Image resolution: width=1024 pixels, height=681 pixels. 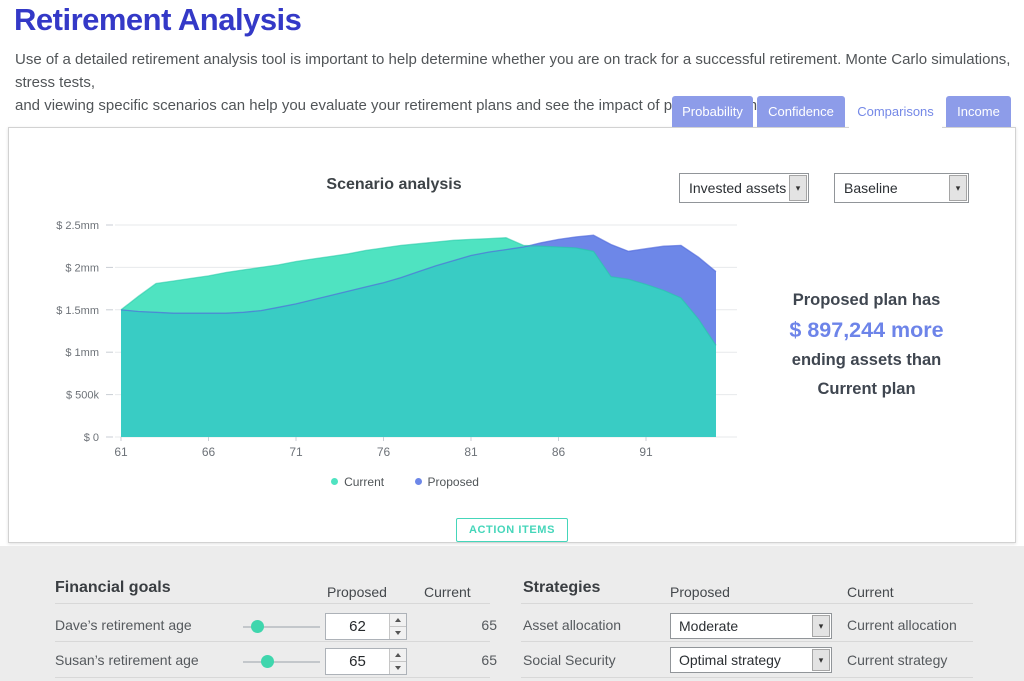 I want to click on goals-current-column-header: Current, so click(x=447, y=592).